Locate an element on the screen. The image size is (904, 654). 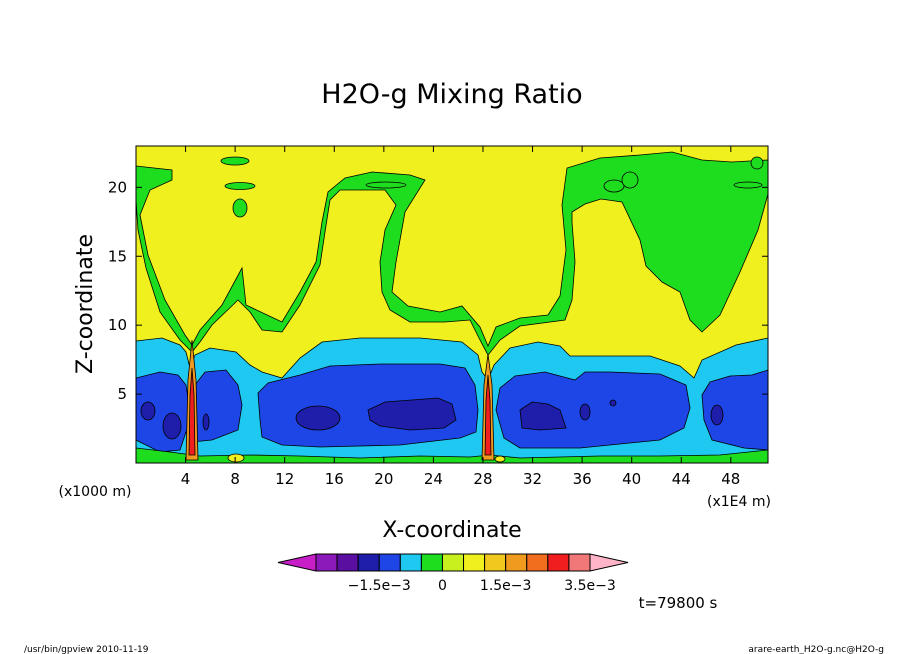
y-axis-title: Z-coordinate is located at coordinates (85, 304).